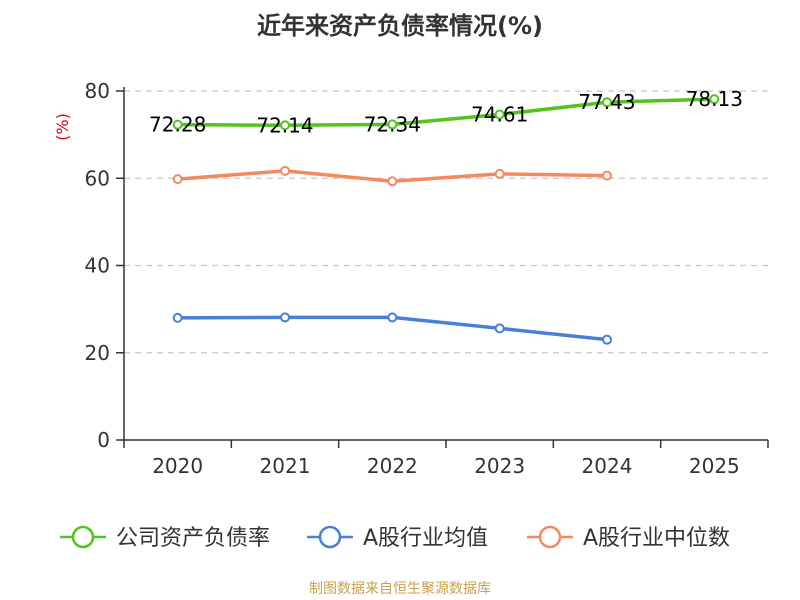 The height and width of the screenshot is (600, 800). I want to click on data-label: 78.13, so click(714, 99).